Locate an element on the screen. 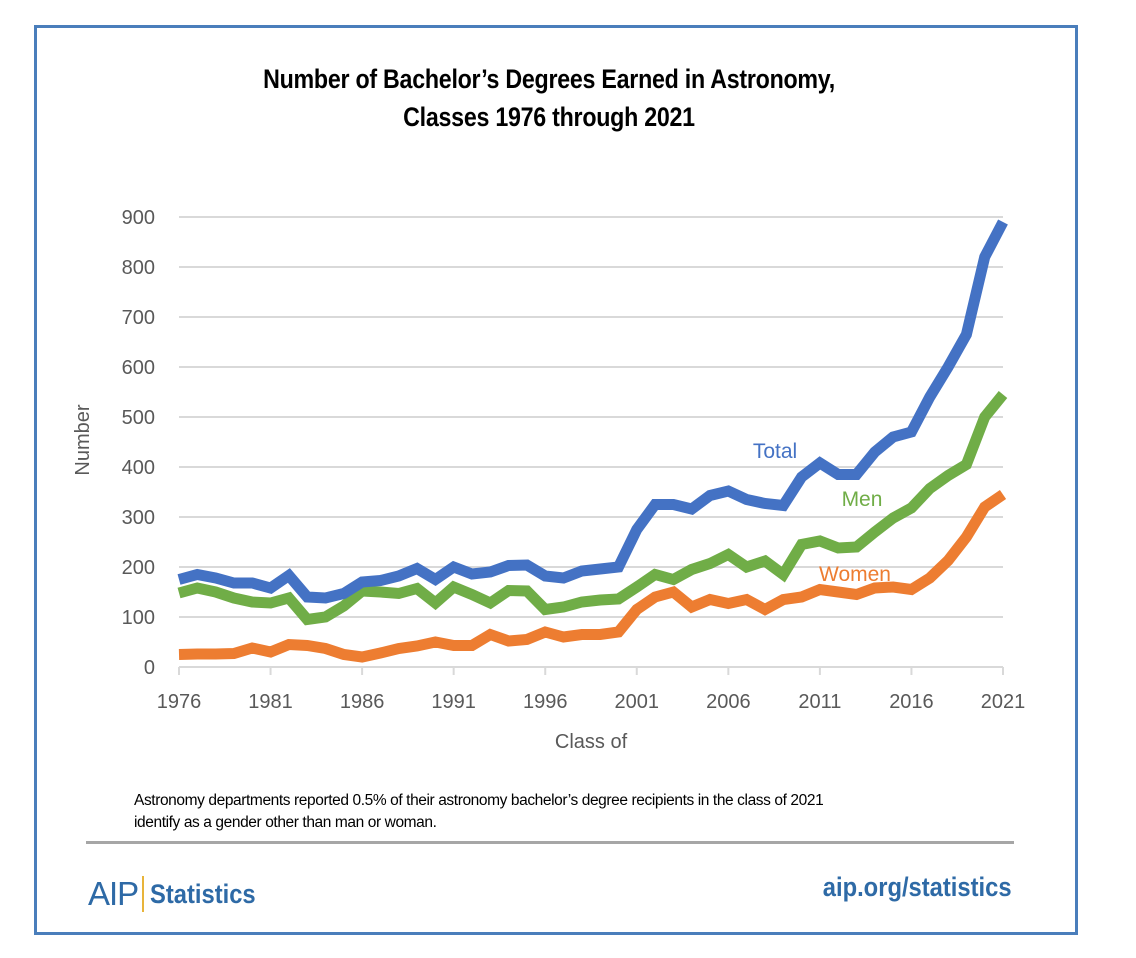 The width and height of the screenshot is (1136, 958). x-tick-labels: 1976 1981 1986 1991 1996 2001 2006 2011 2016 2021 is located at coordinates (591, 702).